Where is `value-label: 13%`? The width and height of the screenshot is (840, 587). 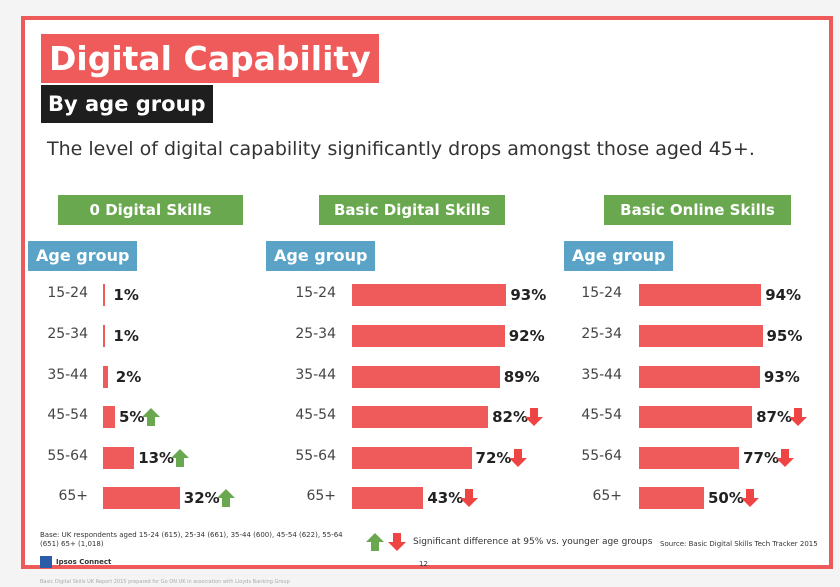
value-label: 13% is located at coordinates (156, 458).